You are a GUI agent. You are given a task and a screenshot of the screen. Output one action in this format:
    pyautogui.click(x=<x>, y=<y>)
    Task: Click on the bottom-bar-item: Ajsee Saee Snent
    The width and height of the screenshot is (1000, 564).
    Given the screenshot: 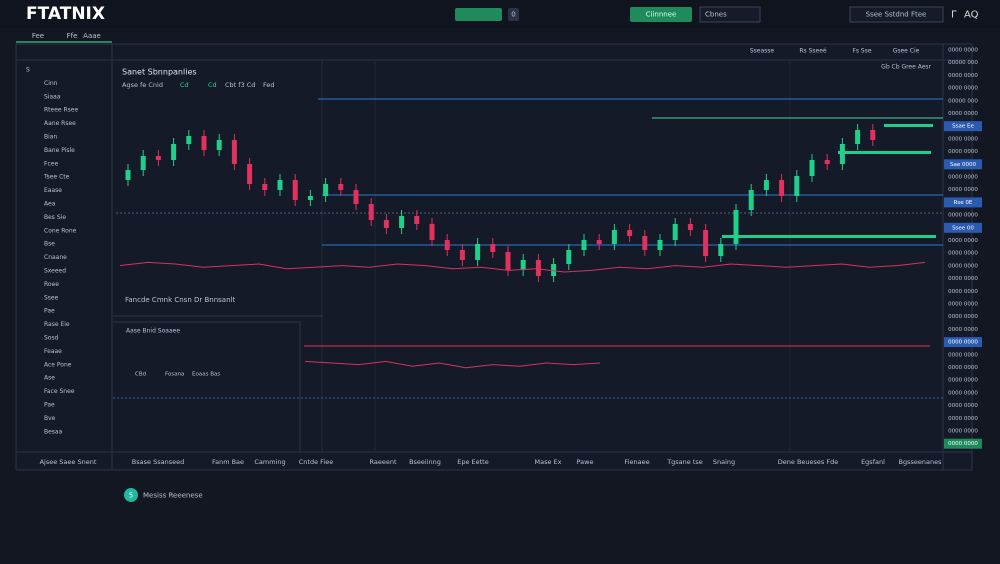 What is the action you would take?
    pyautogui.click(x=68, y=462)
    